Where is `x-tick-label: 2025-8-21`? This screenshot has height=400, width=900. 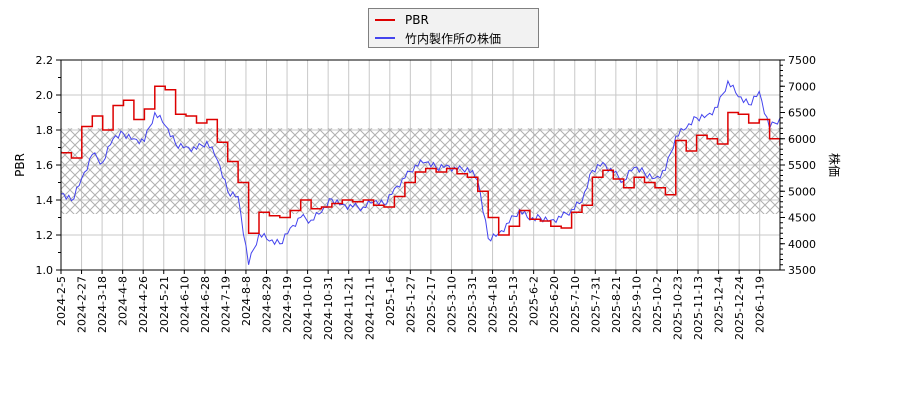 x-tick-label: 2025-8-21 is located at coordinates (616, 304).